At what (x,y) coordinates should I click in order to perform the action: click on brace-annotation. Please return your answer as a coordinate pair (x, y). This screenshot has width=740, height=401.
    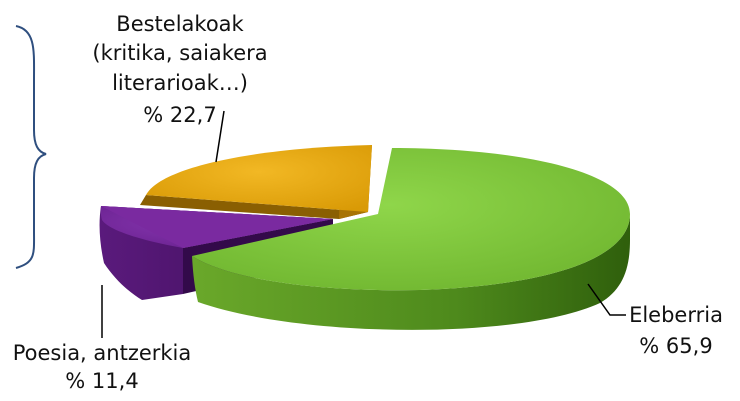
    Looking at the image, I should click on (31, 147).